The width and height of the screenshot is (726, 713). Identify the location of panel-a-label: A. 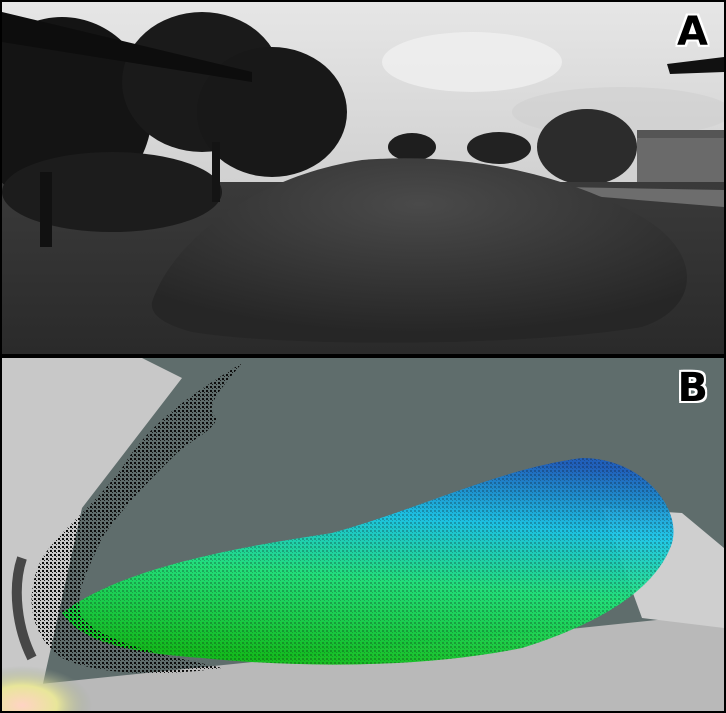
(692, 32).